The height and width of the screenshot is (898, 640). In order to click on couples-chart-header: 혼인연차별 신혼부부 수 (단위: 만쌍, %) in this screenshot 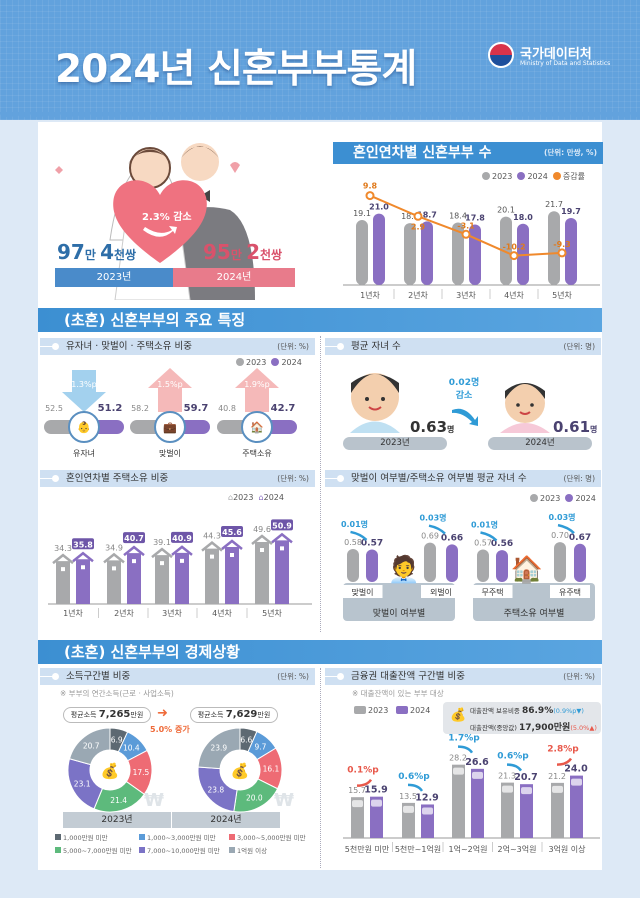, I will do `click(468, 153)`.